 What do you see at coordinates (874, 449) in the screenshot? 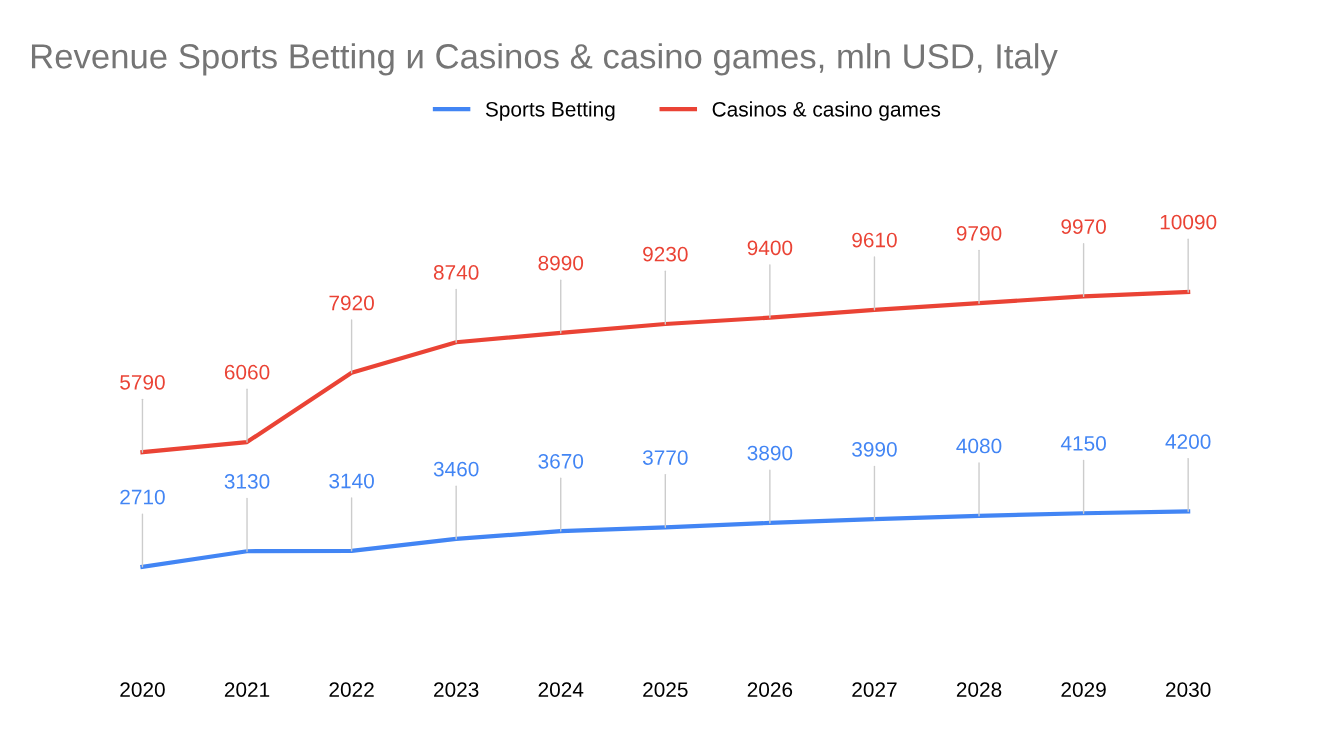
I see `data-label: 3990` at bounding box center [874, 449].